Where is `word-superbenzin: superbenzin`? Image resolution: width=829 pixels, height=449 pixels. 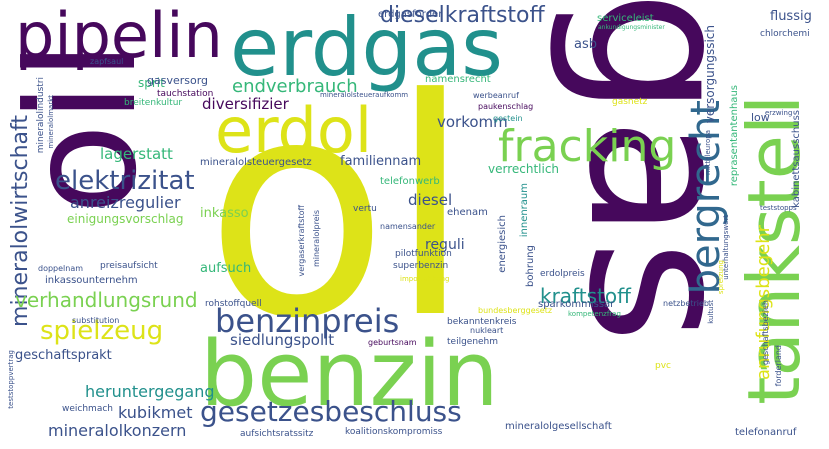
word-superbenzin: superbenzin is located at coordinates (421, 266).